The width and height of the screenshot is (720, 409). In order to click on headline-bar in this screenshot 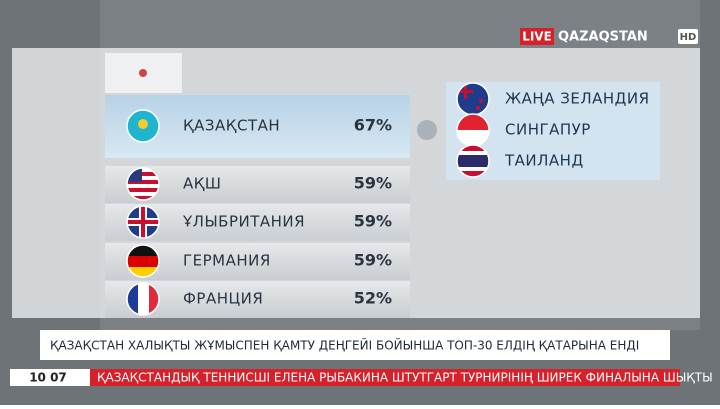, I will do `click(355, 345)`.